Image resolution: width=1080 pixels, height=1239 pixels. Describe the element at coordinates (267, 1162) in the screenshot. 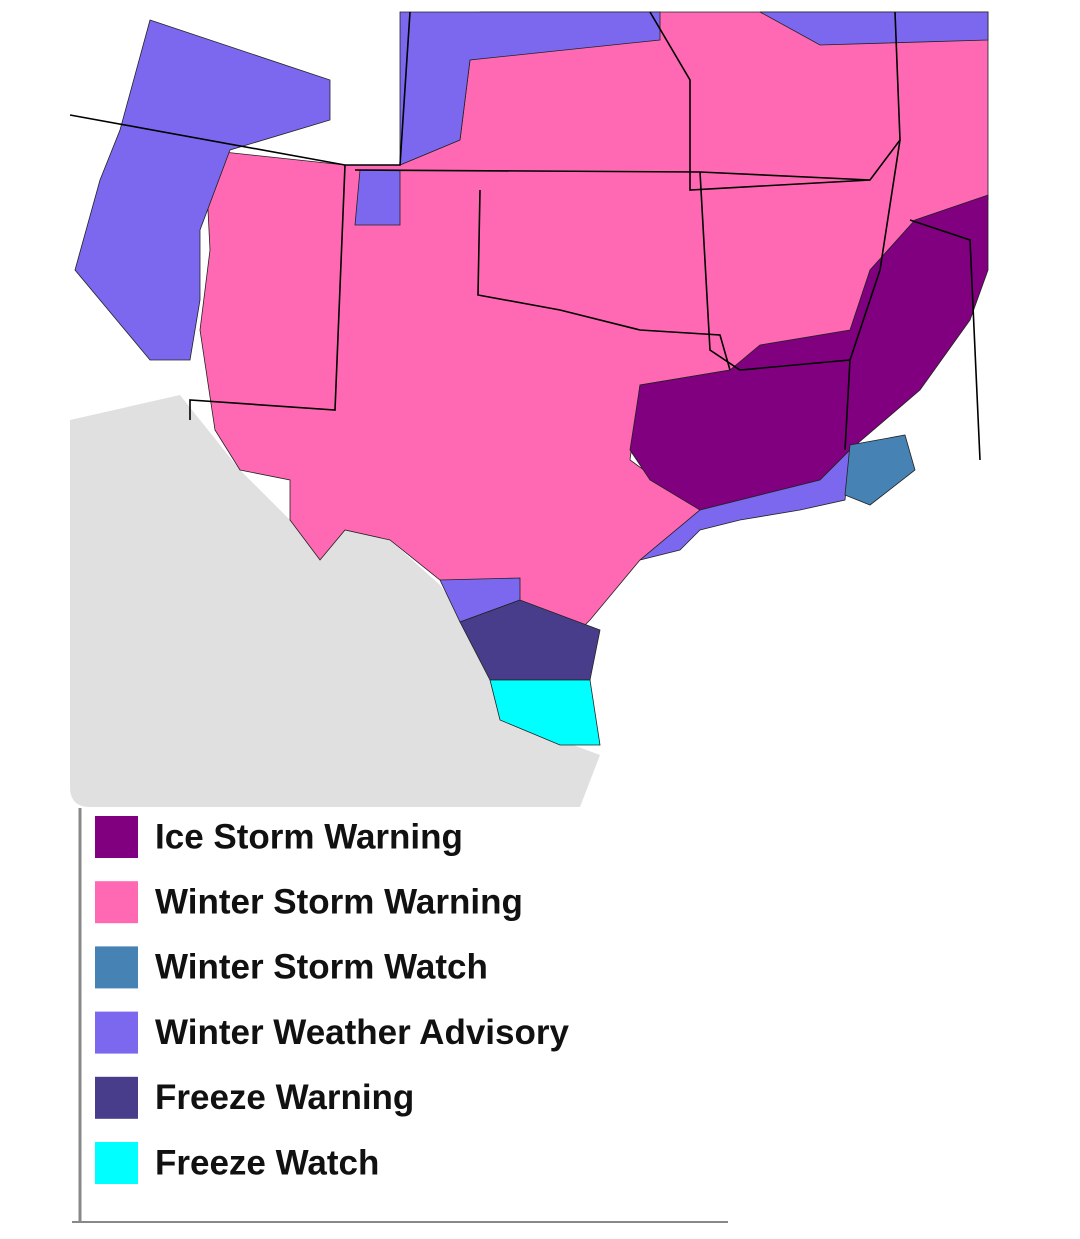

I see `legend-label: Freeze Watch` at that location.